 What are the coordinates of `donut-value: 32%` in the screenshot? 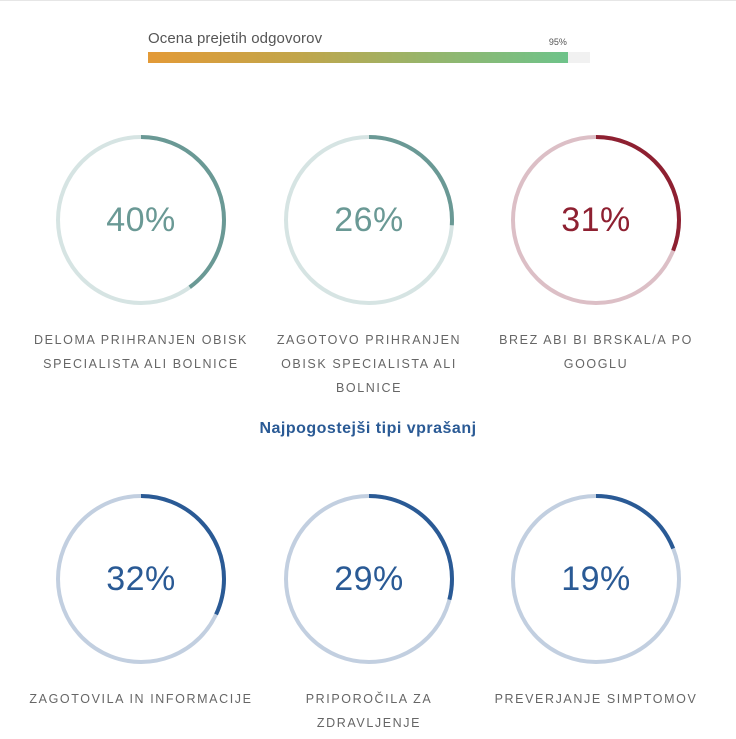 It's located at (141, 578).